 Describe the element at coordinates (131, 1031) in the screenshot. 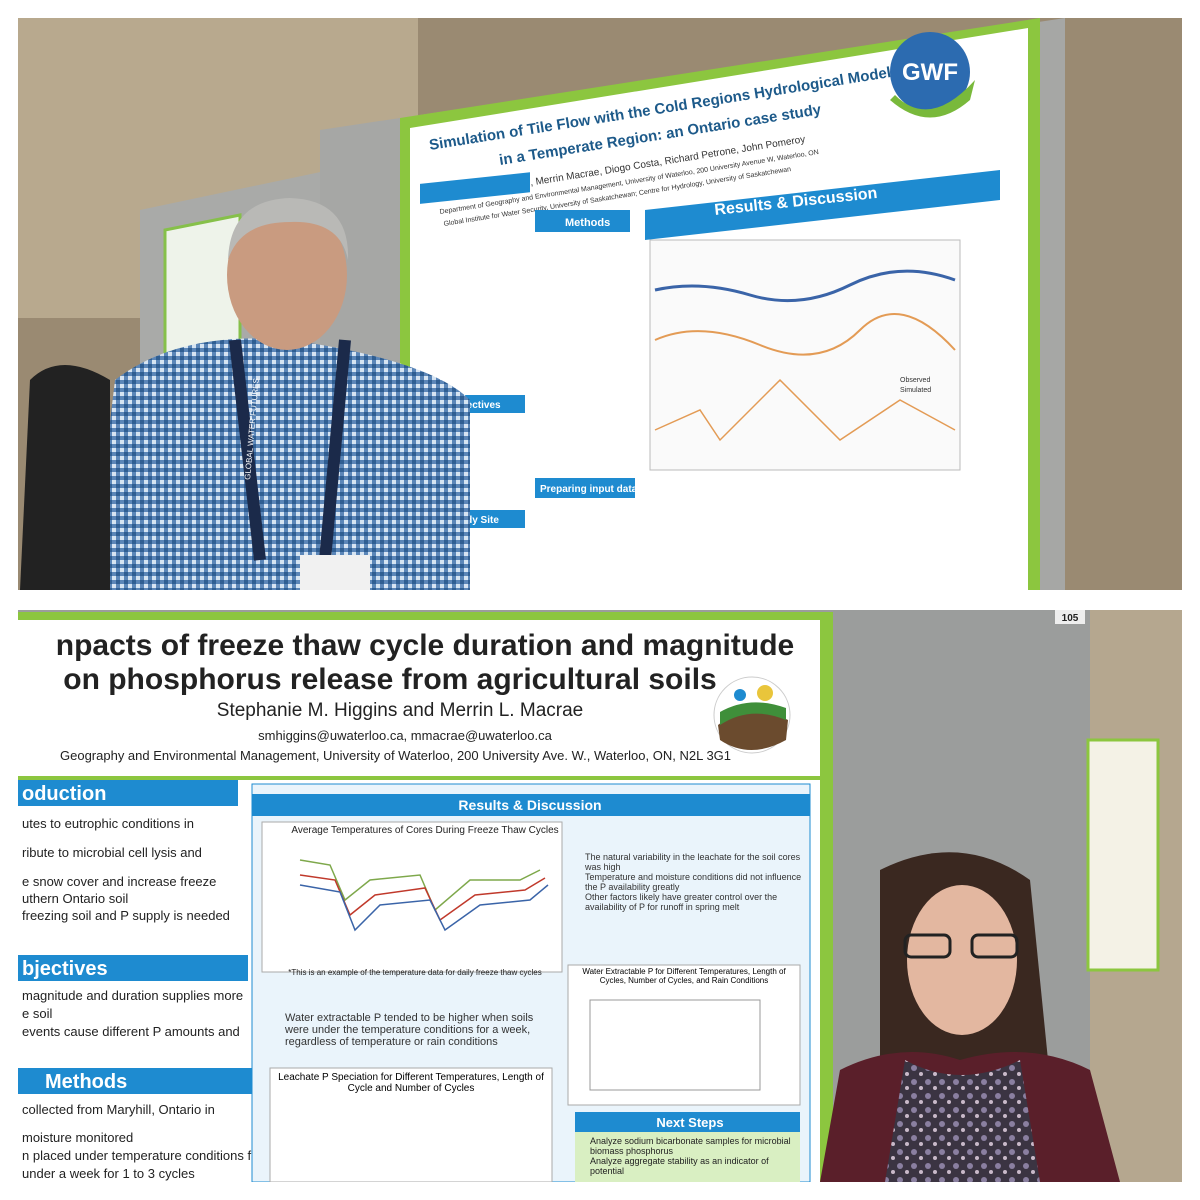

I see `body-text: events cause different P amounts and` at that location.